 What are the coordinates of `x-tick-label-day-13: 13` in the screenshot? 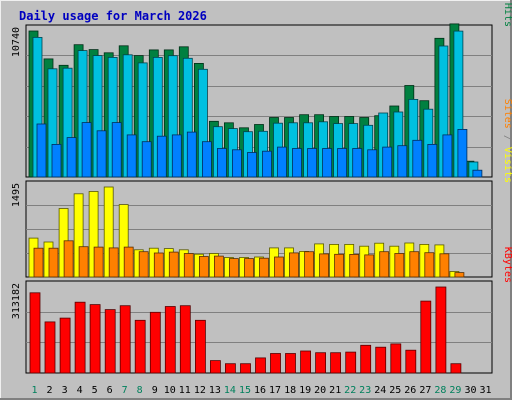 It's located at (215, 390).